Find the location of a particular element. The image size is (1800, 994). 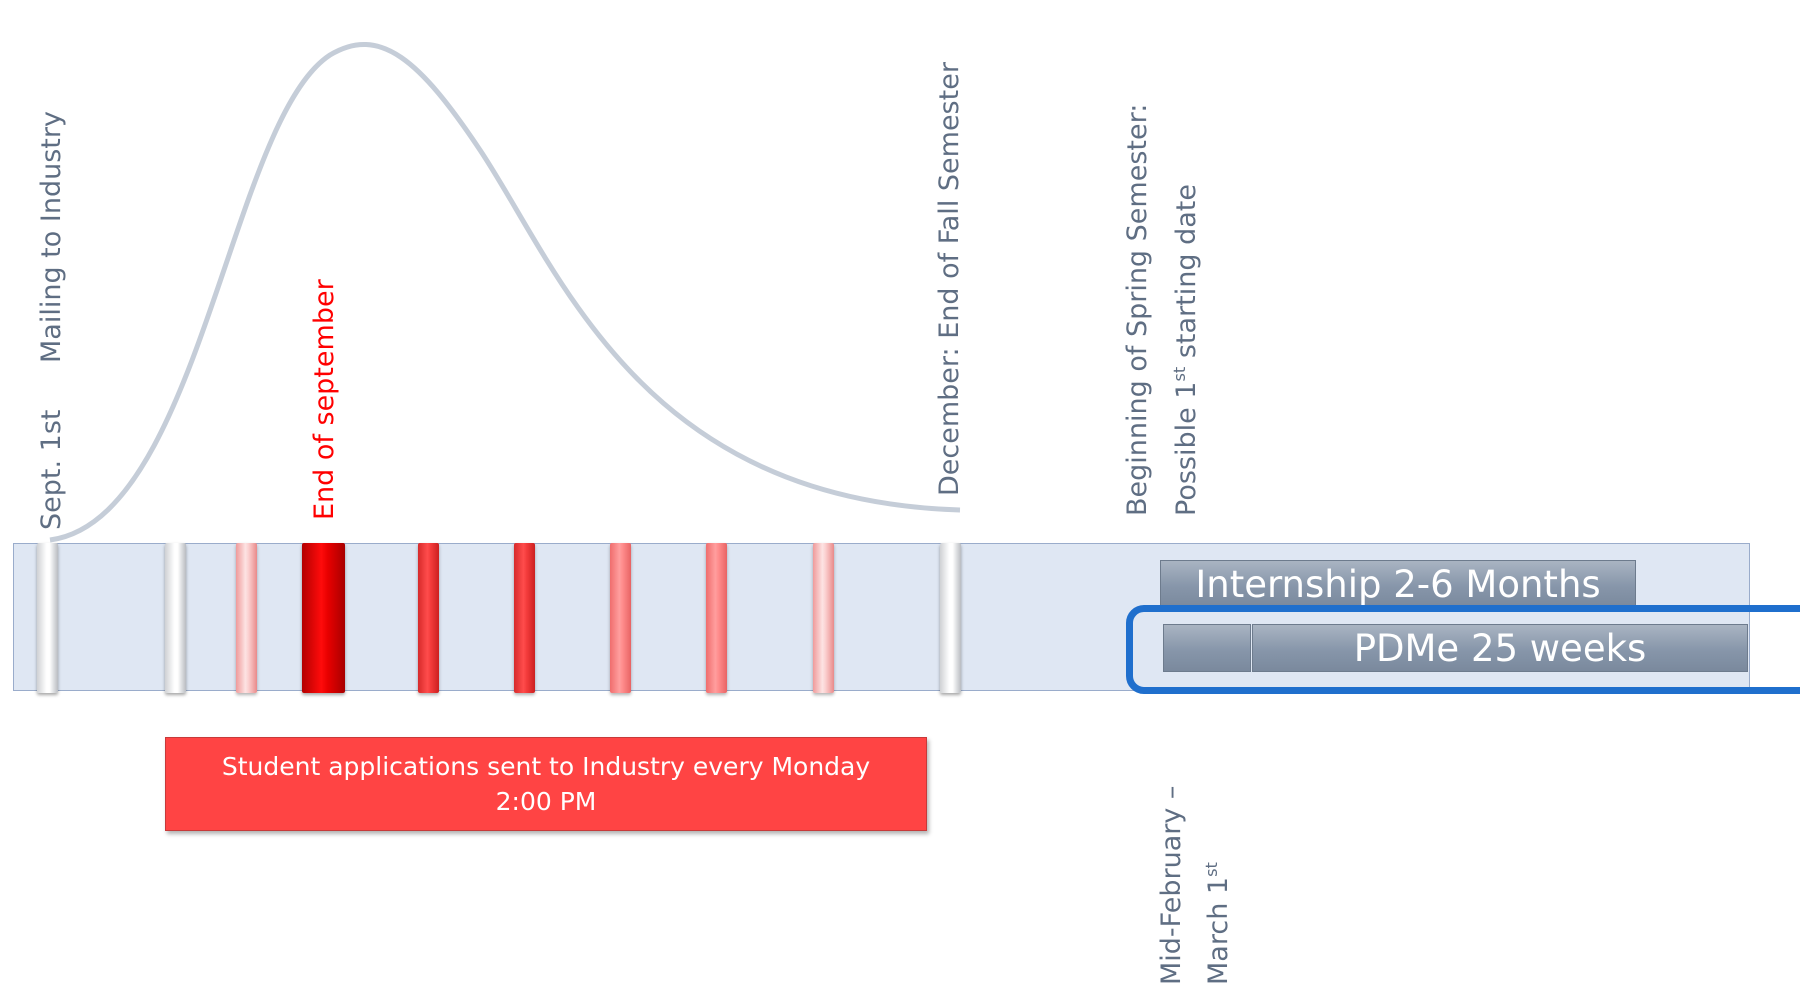

marker-december is located at coordinates (950, 618).